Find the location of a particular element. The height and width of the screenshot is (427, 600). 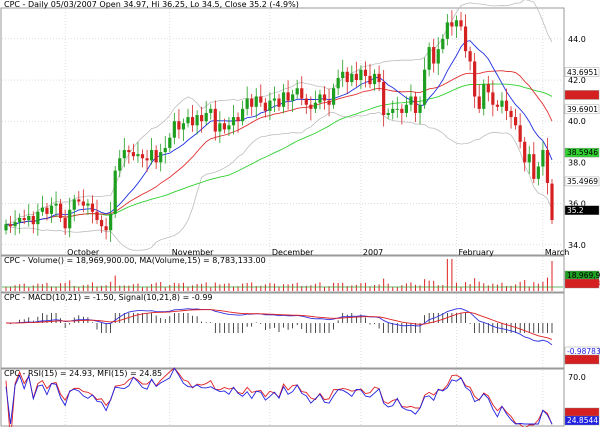

value-tag-text: 39.7??? is located at coordinates (581, 94).